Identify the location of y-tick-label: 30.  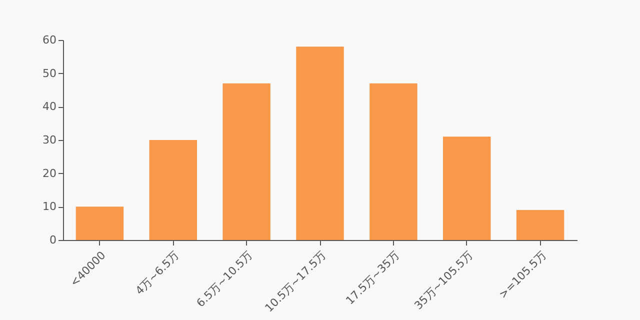
(49, 140).